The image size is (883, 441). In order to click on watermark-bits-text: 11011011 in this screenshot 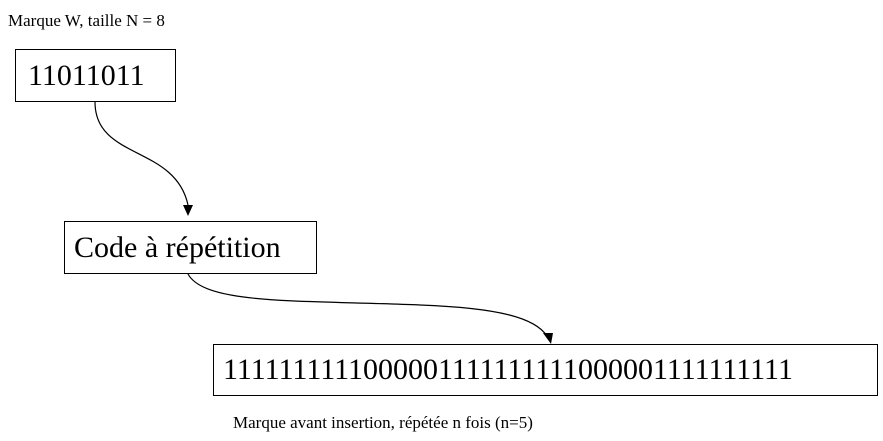, I will do `click(86, 75)`.